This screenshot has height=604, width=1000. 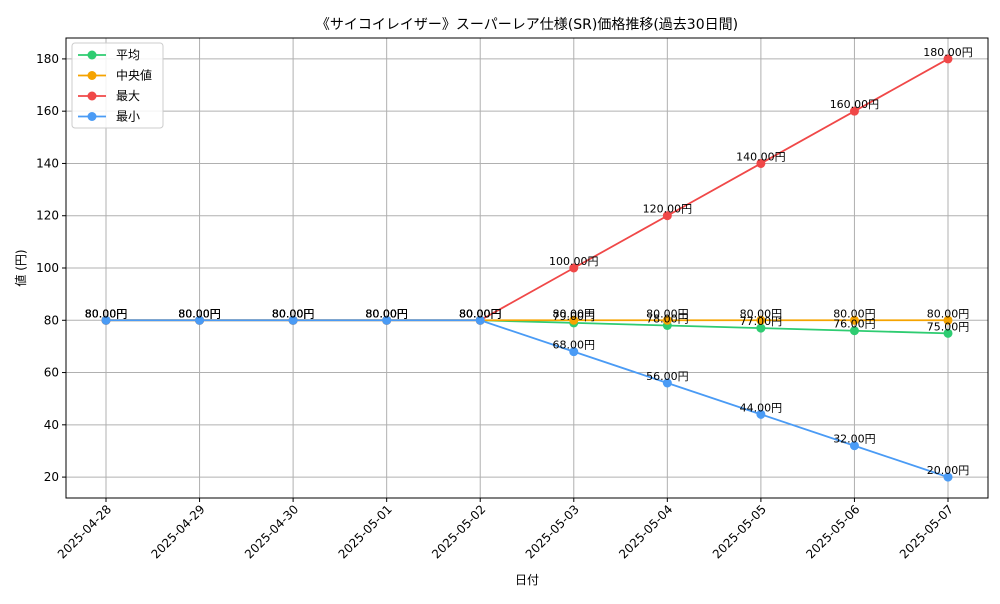 I want to click on legend-label: 最小, so click(x=128, y=117).